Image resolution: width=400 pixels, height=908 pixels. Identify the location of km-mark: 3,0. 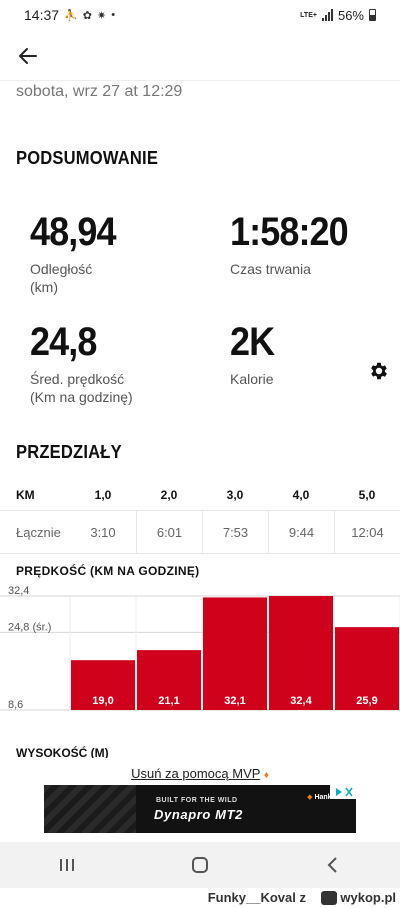
(235, 495).